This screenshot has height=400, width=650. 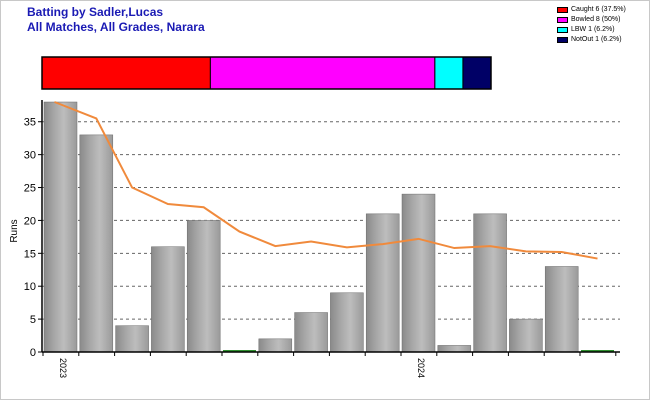 I want to click on stacked-segment-caught, so click(x=126, y=73).